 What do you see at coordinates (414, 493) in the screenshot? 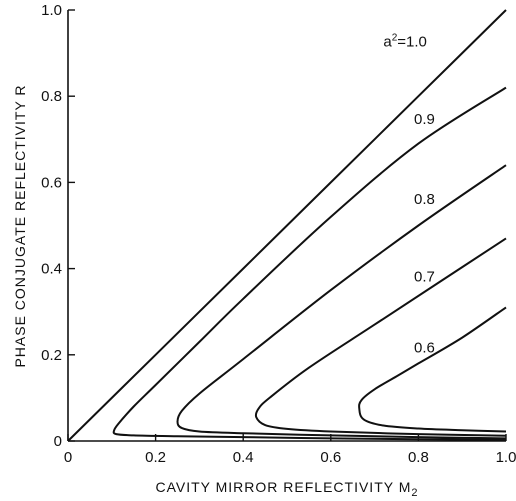
I see `x-axis-title-subscript: 2` at bounding box center [414, 493].